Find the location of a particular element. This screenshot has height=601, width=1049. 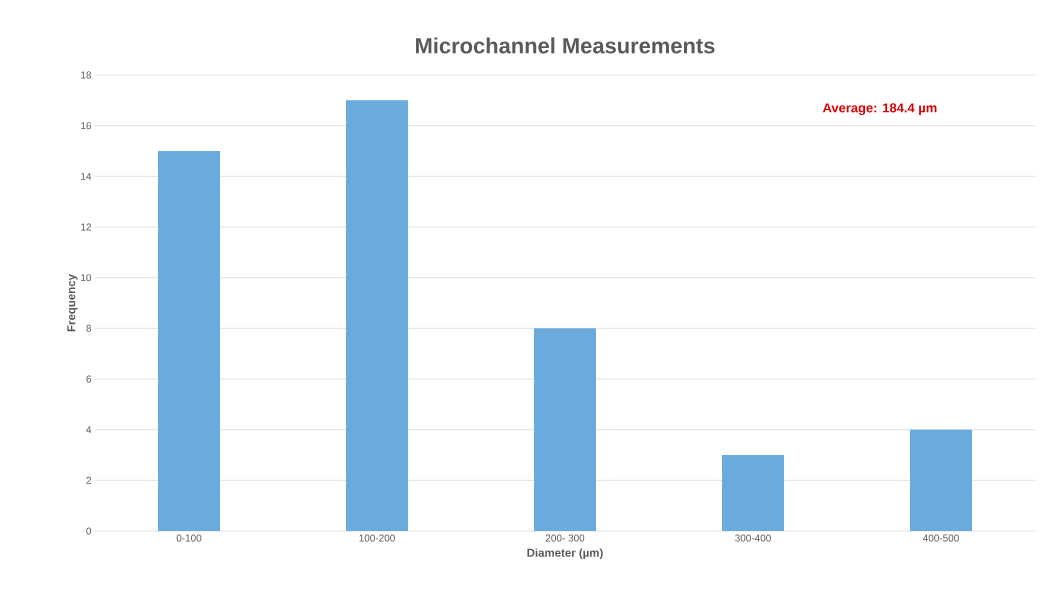

x-tick-label: 0-100 is located at coordinates (189, 538).